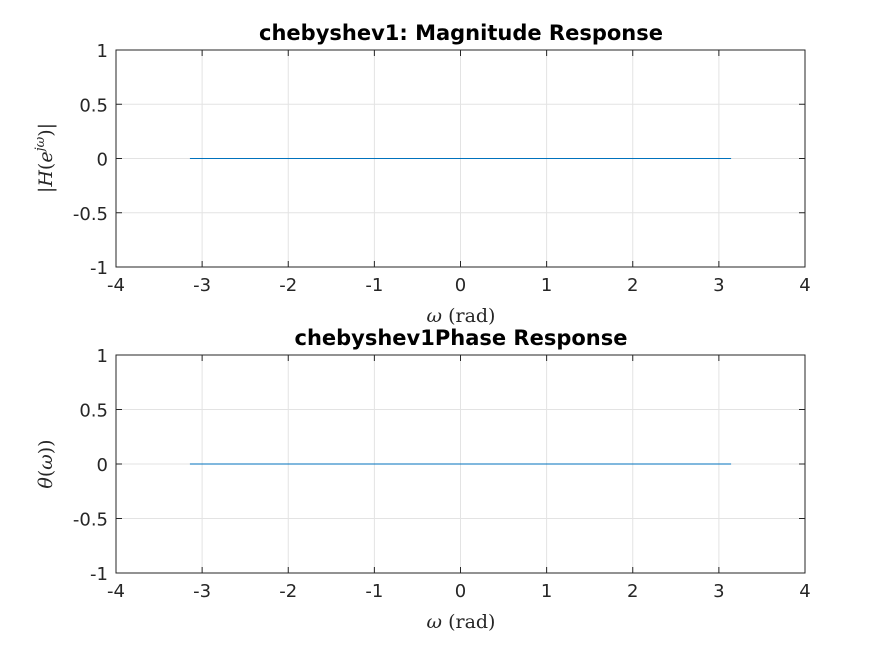 The height and width of the screenshot is (645, 891). I want to click on magnitude-y-tick-label: 0, so click(102, 160).